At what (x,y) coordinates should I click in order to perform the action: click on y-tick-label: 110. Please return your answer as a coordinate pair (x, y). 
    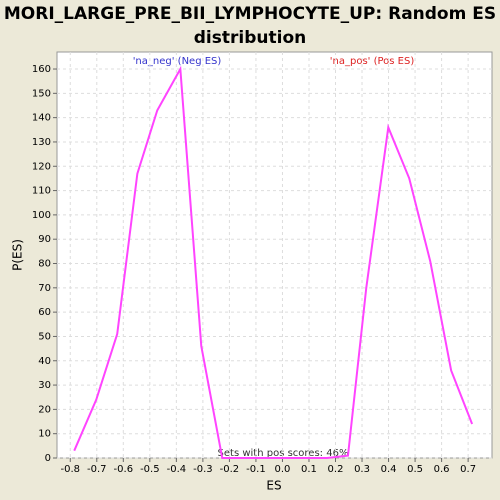
    Looking at the image, I should click on (41, 191).